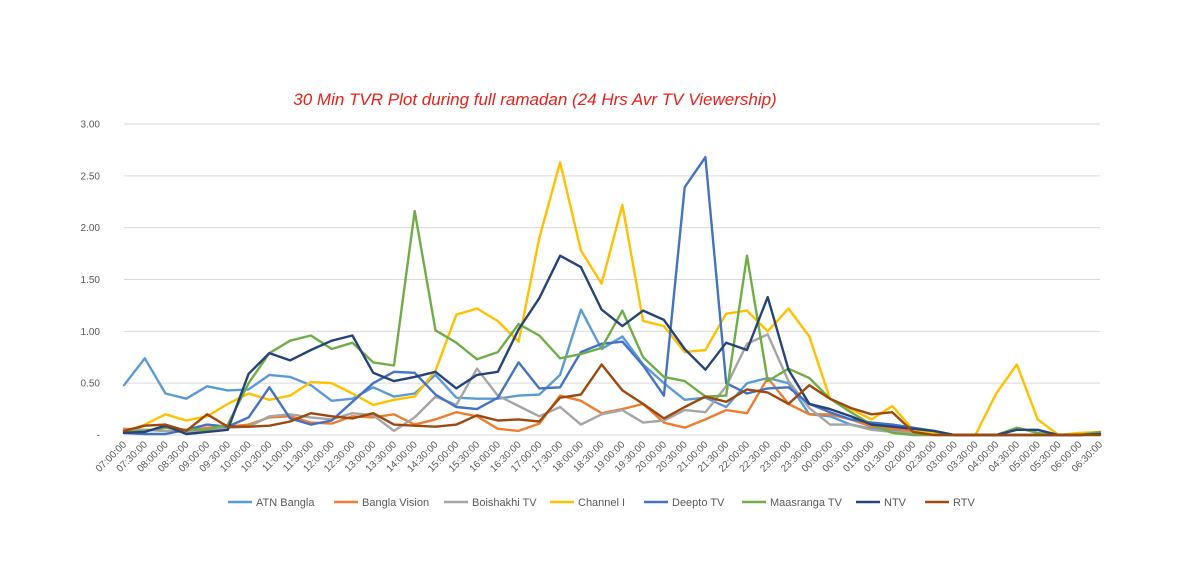 The height and width of the screenshot is (561, 1187). What do you see at coordinates (285, 503) in the screenshot?
I see `legend-label: ATN Bangla` at bounding box center [285, 503].